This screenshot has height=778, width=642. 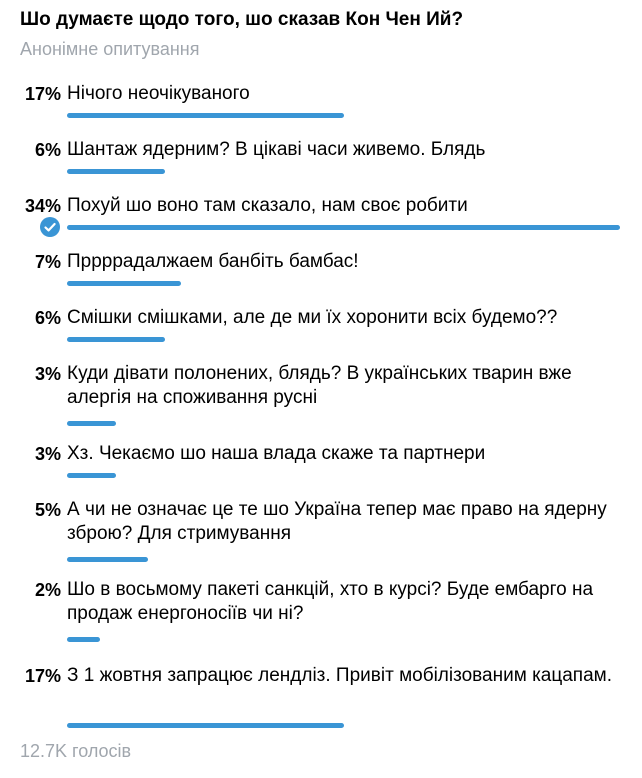 What do you see at coordinates (47, 510) in the screenshot?
I see `option-percent: 5%` at bounding box center [47, 510].